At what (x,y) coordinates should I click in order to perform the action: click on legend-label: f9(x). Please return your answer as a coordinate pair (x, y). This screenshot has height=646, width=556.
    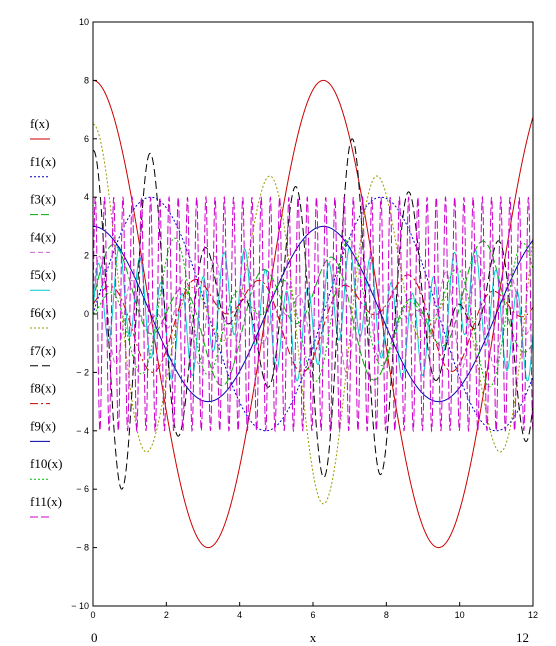
    Looking at the image, I should click on (43, 425).